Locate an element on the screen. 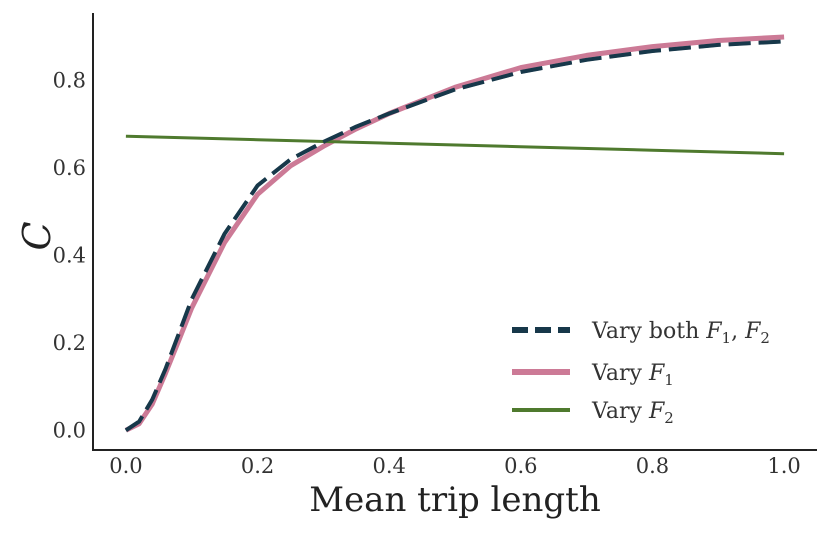 Image resolution: width=830 pixels, height=533 pixels. x-axis-label: Mean trip length is located at coordinates (455, 500).